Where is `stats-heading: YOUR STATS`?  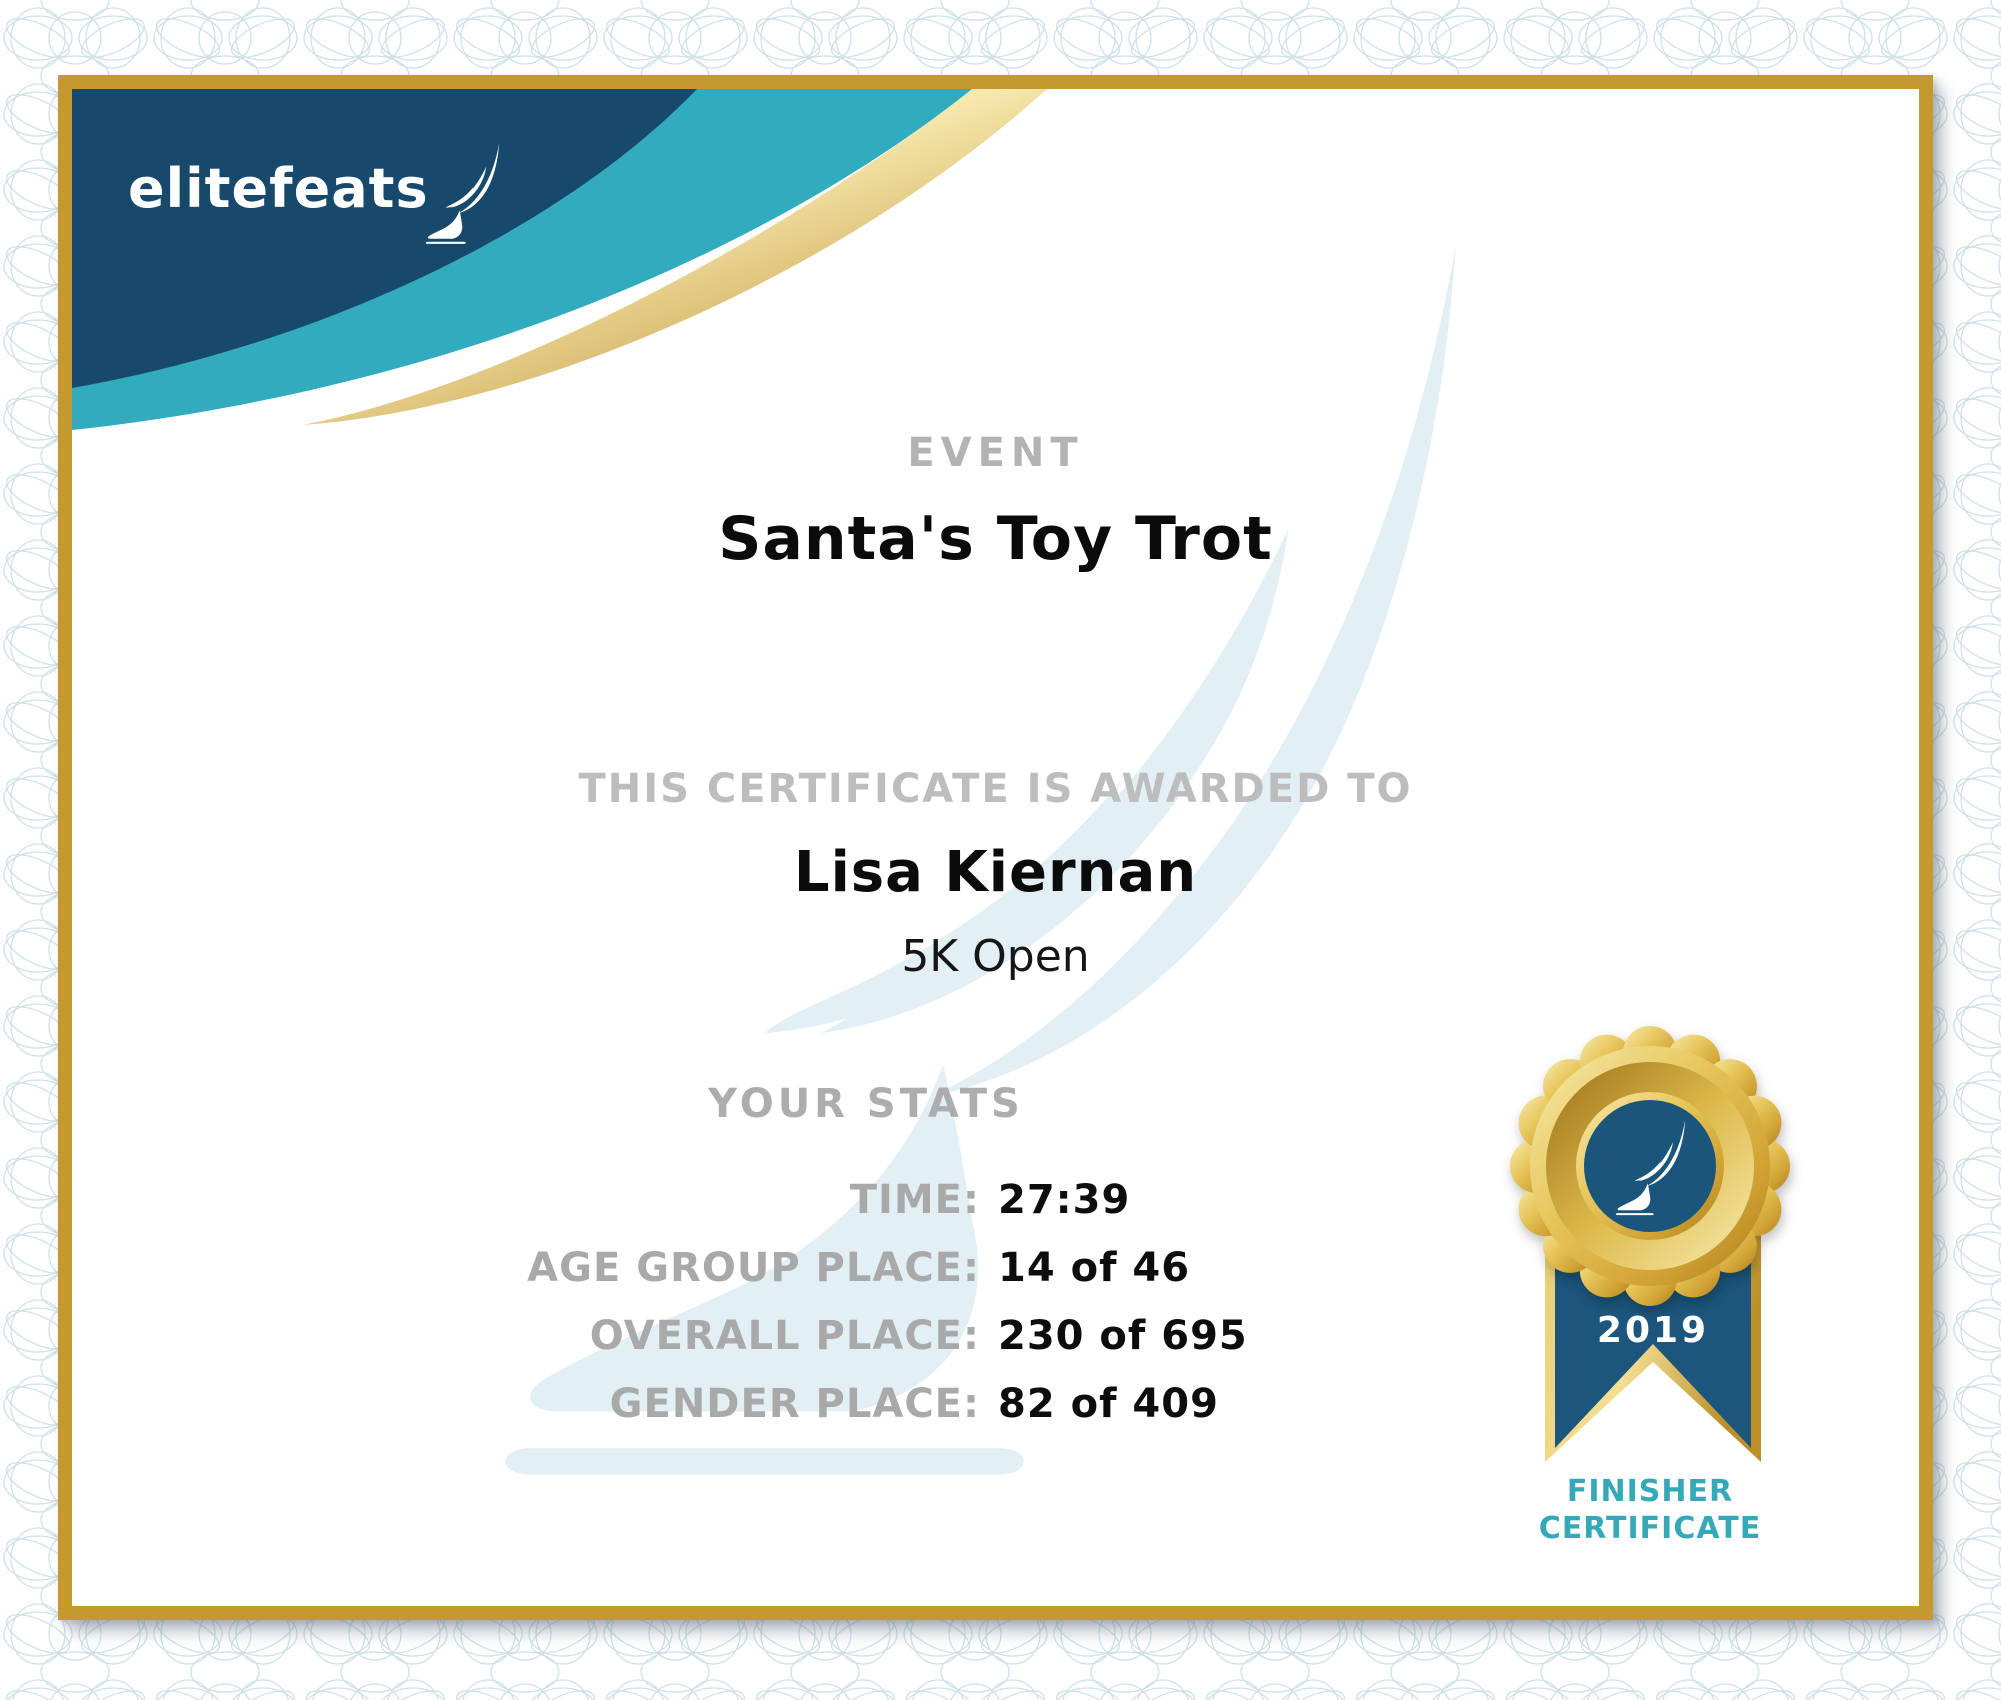 stats-heading: YOUR STATS is located at coordinates (866, 1104).